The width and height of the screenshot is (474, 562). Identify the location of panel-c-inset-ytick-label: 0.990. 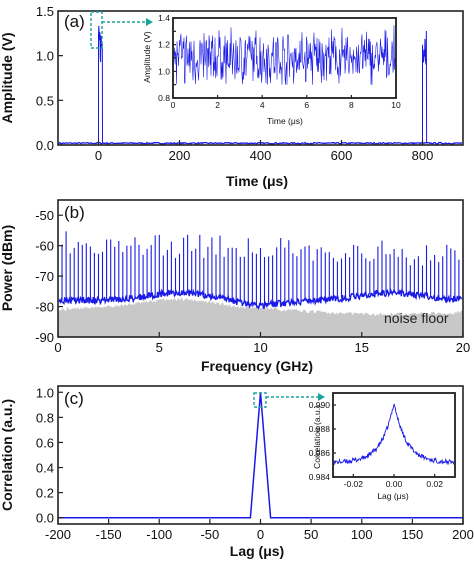
(320, 405).